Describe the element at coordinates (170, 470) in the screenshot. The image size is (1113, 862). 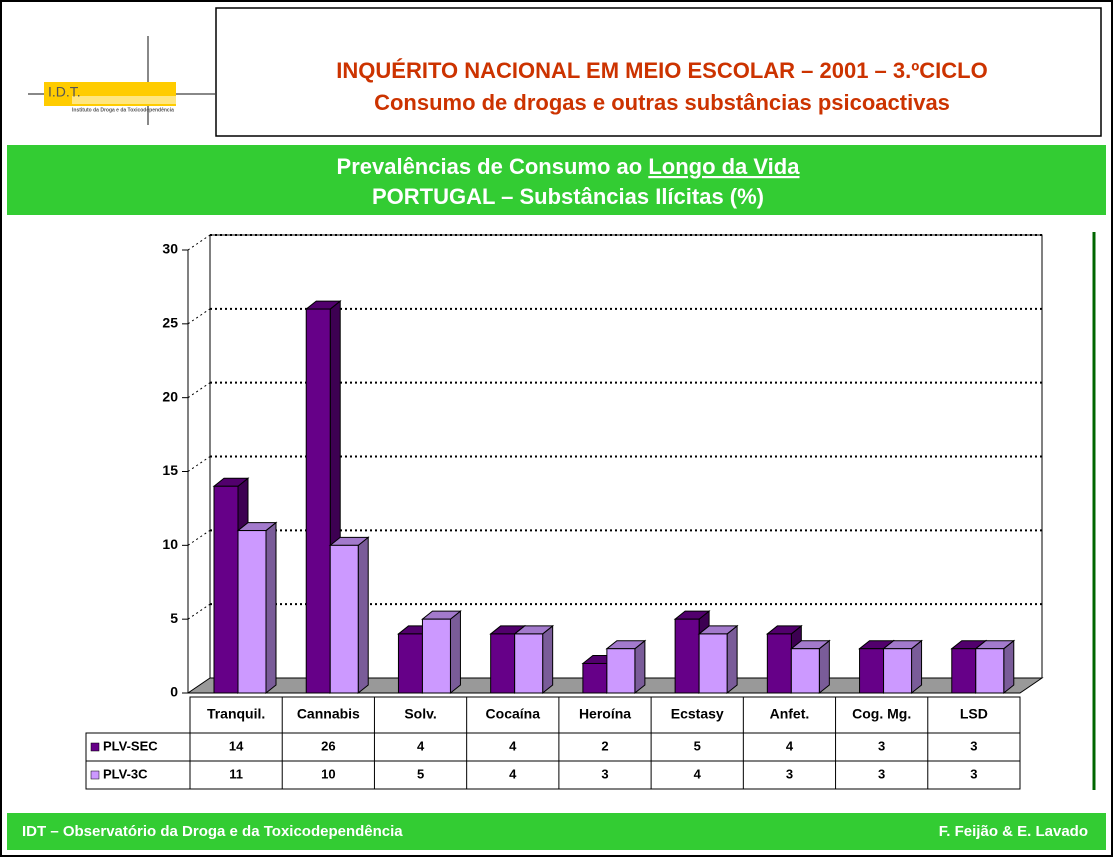
I see `y-tick-label: 15` at that location.